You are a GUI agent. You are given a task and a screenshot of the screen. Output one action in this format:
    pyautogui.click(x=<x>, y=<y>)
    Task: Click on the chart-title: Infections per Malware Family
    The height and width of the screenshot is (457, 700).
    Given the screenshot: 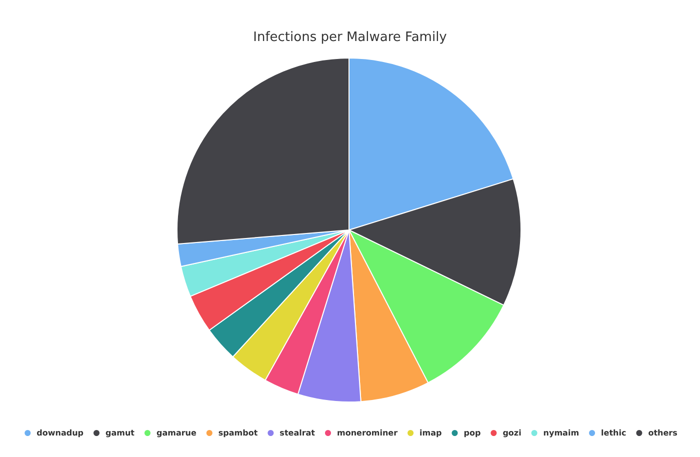 What is the action you would take?
    pyautogui.click(x=350, y=37)
    